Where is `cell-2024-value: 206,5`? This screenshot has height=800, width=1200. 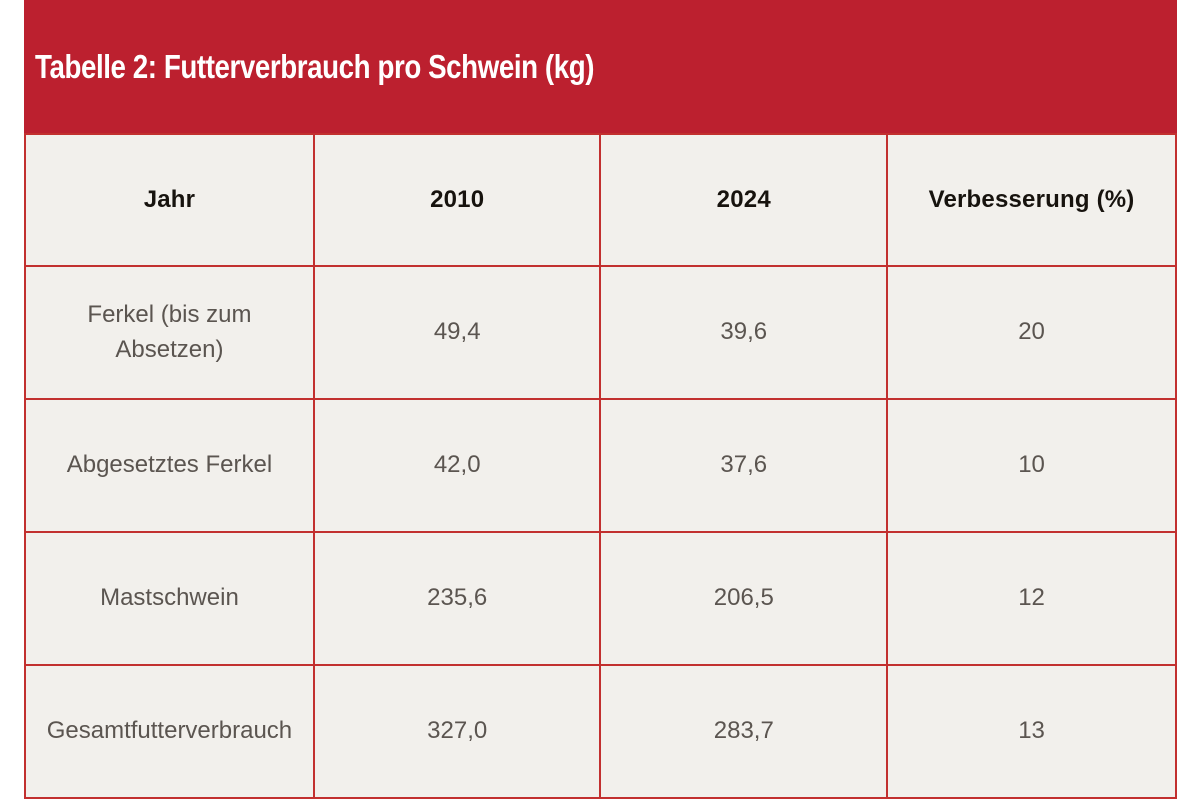 cell-2024-value: 206,5 is located at coordinates (744, 598).